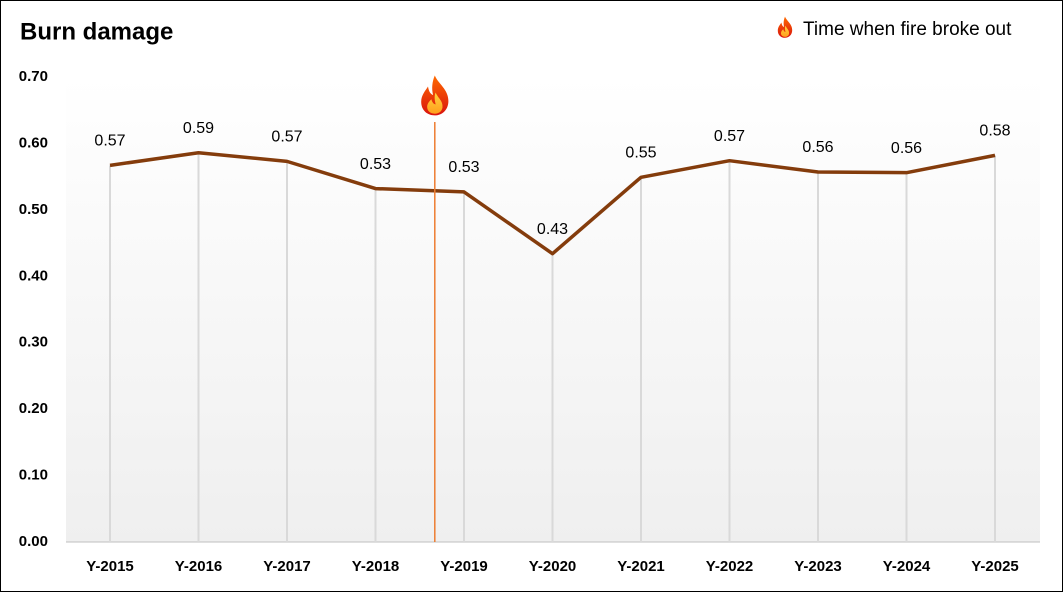 This screenshot has width=1063, height=592. Describe the element at coordinates (33, 209) in the screenshot. I see `y-tick-label: 0.50` at that location.